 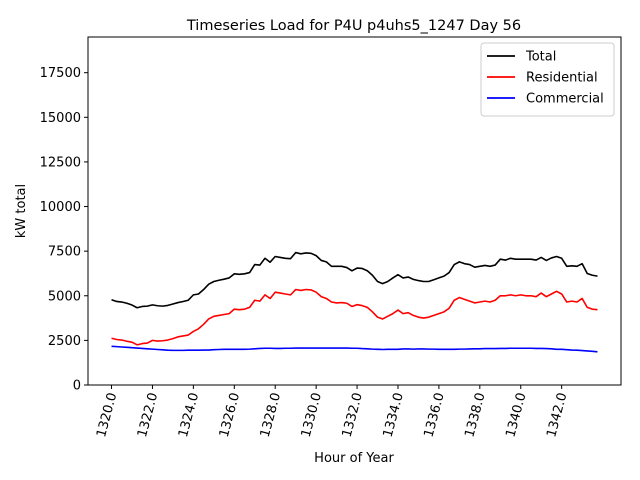 What do you see at coordinates (21, 211) in the screenshot?
I see `y-axis-label: kW total` at bounding box center [21, 211].